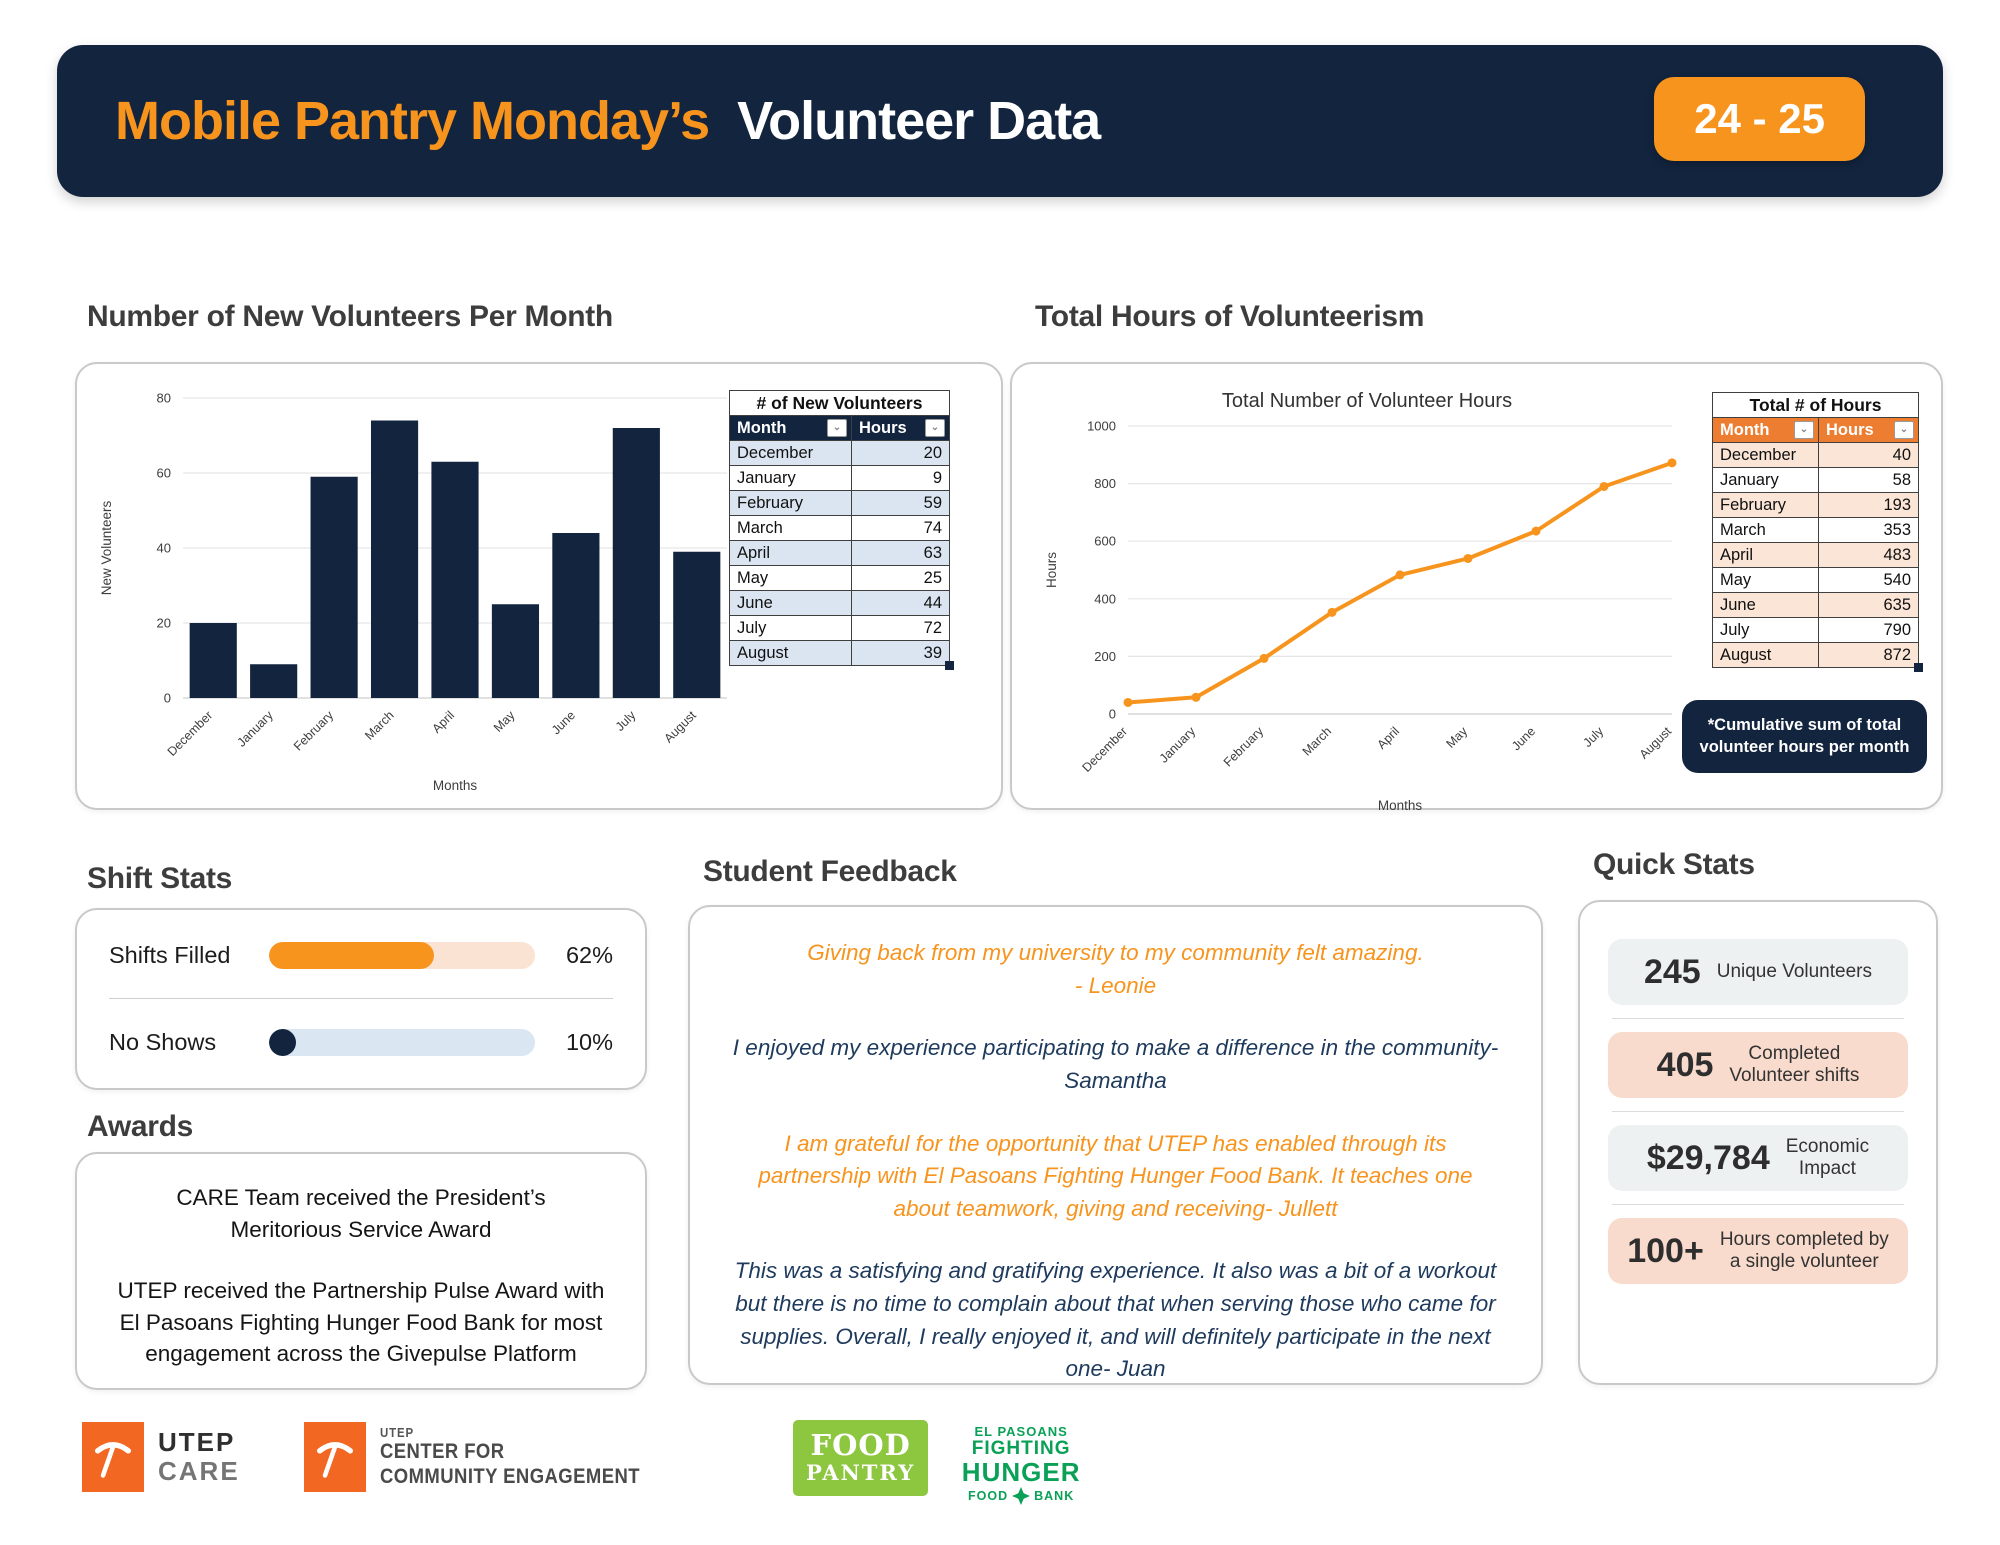  I want to click on svg-text: Hours, so click(1051, 570).